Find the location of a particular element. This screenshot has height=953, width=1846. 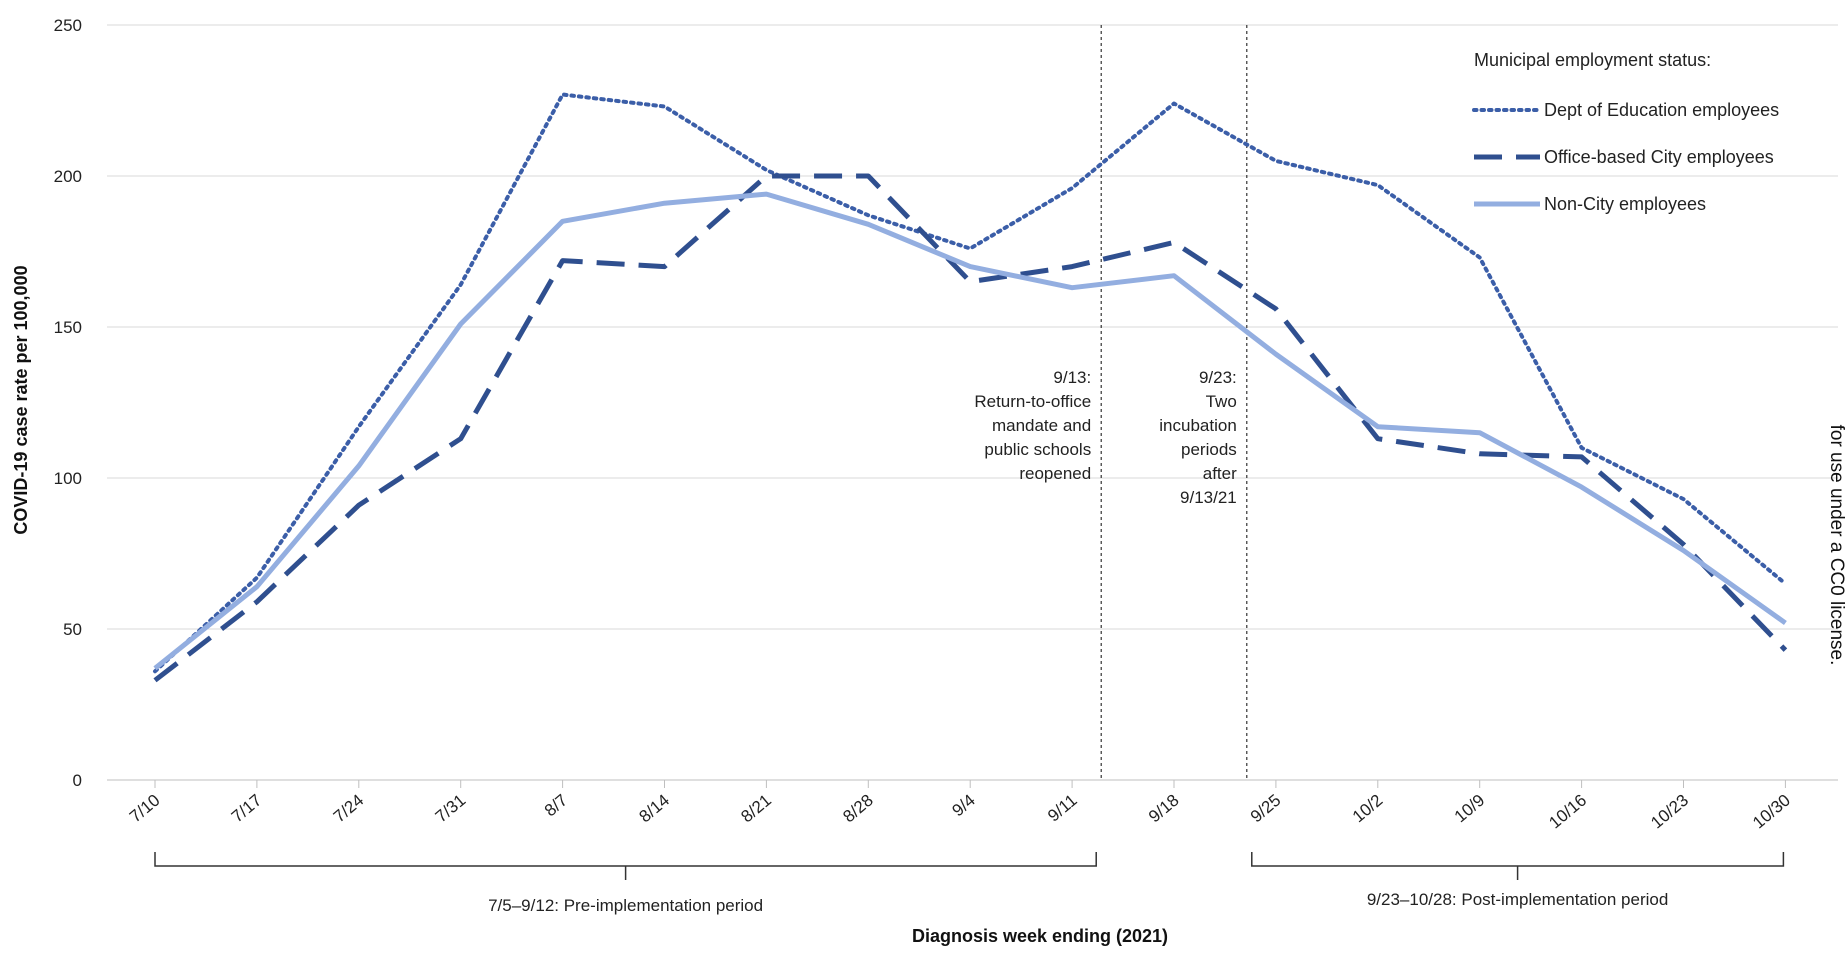

legend-title: Municipal employment status: is located at coordinates (1592, 60).